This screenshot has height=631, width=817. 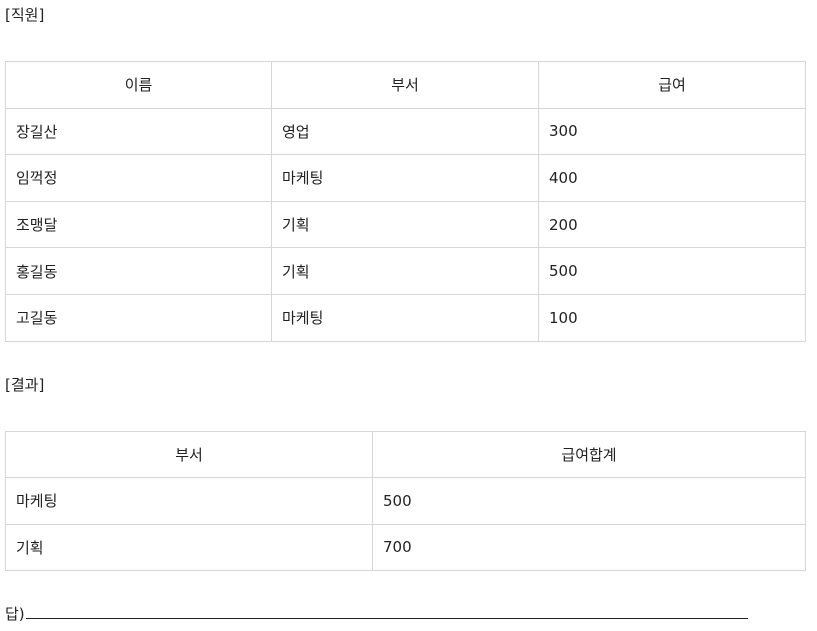 What do you see at coordinates (25, 385) in the screenshot?
I see `result-table-title: [결과]` at bounding box center [25, 385].